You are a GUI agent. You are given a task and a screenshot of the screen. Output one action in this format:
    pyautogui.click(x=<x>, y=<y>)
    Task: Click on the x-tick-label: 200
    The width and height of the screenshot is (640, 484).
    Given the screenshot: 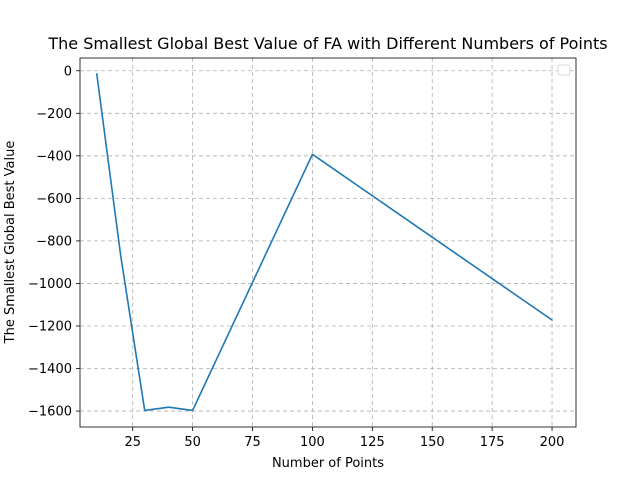 What is the action you would take?
    pyautogui.click(x=552, y=442)
    